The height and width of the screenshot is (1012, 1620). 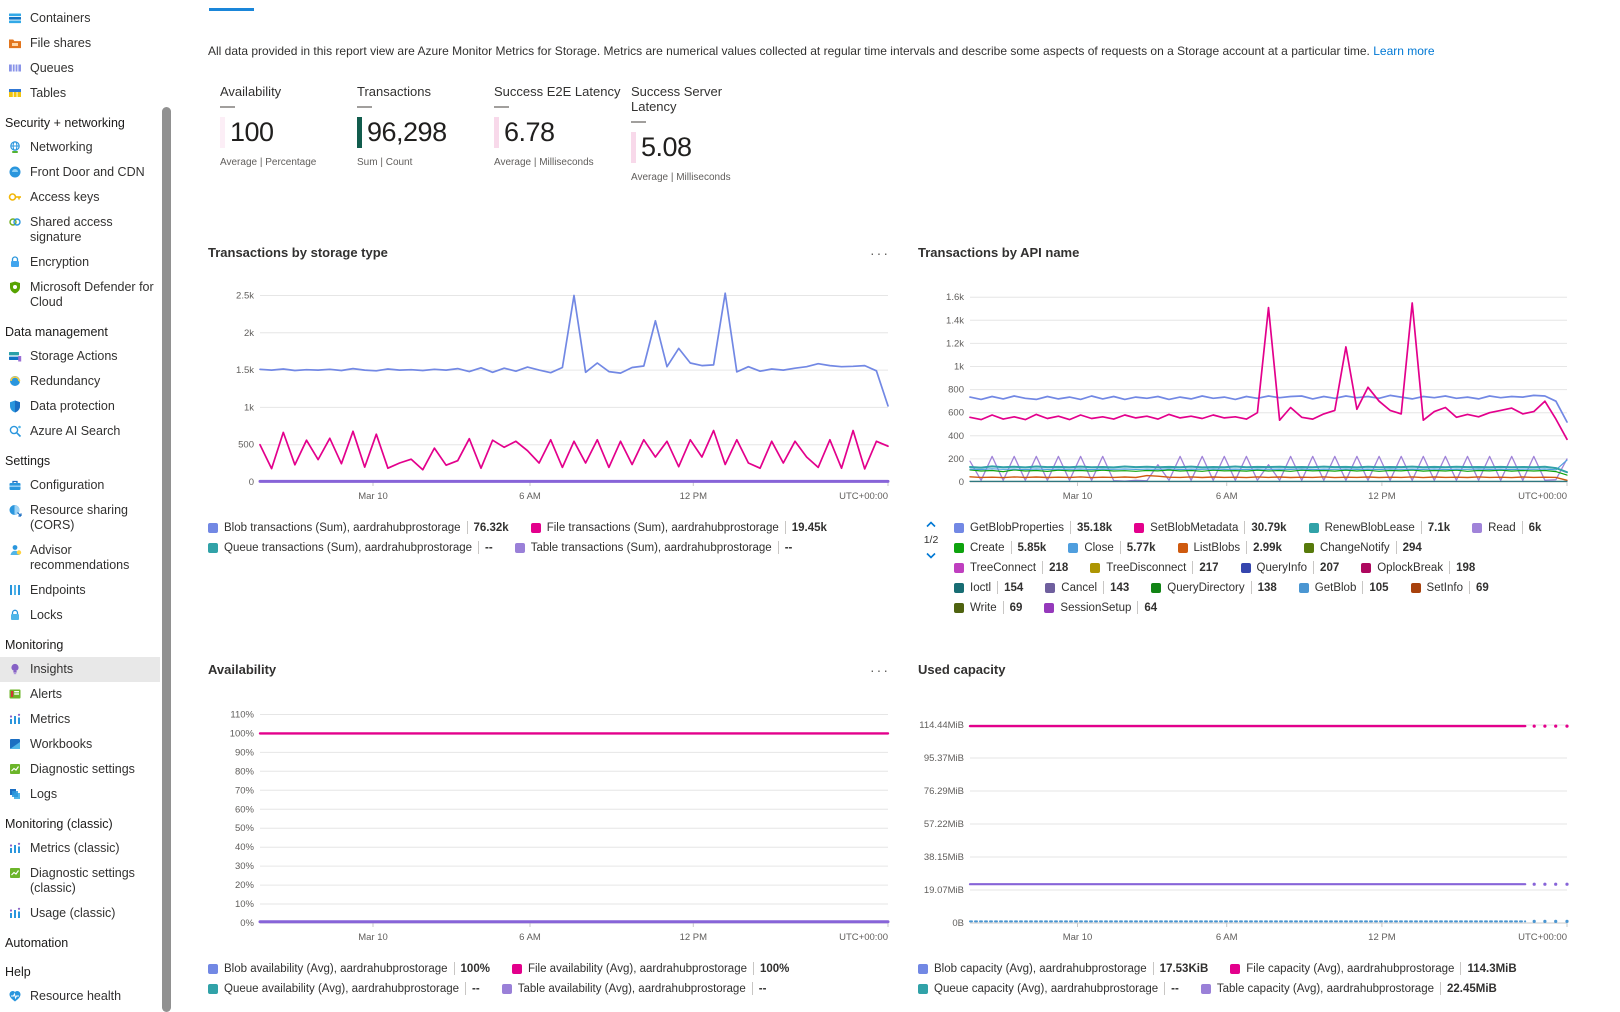 I want to click on sidebar-item-advisor-recommendations: Advisor recommendations, so click(x=80, y=558).